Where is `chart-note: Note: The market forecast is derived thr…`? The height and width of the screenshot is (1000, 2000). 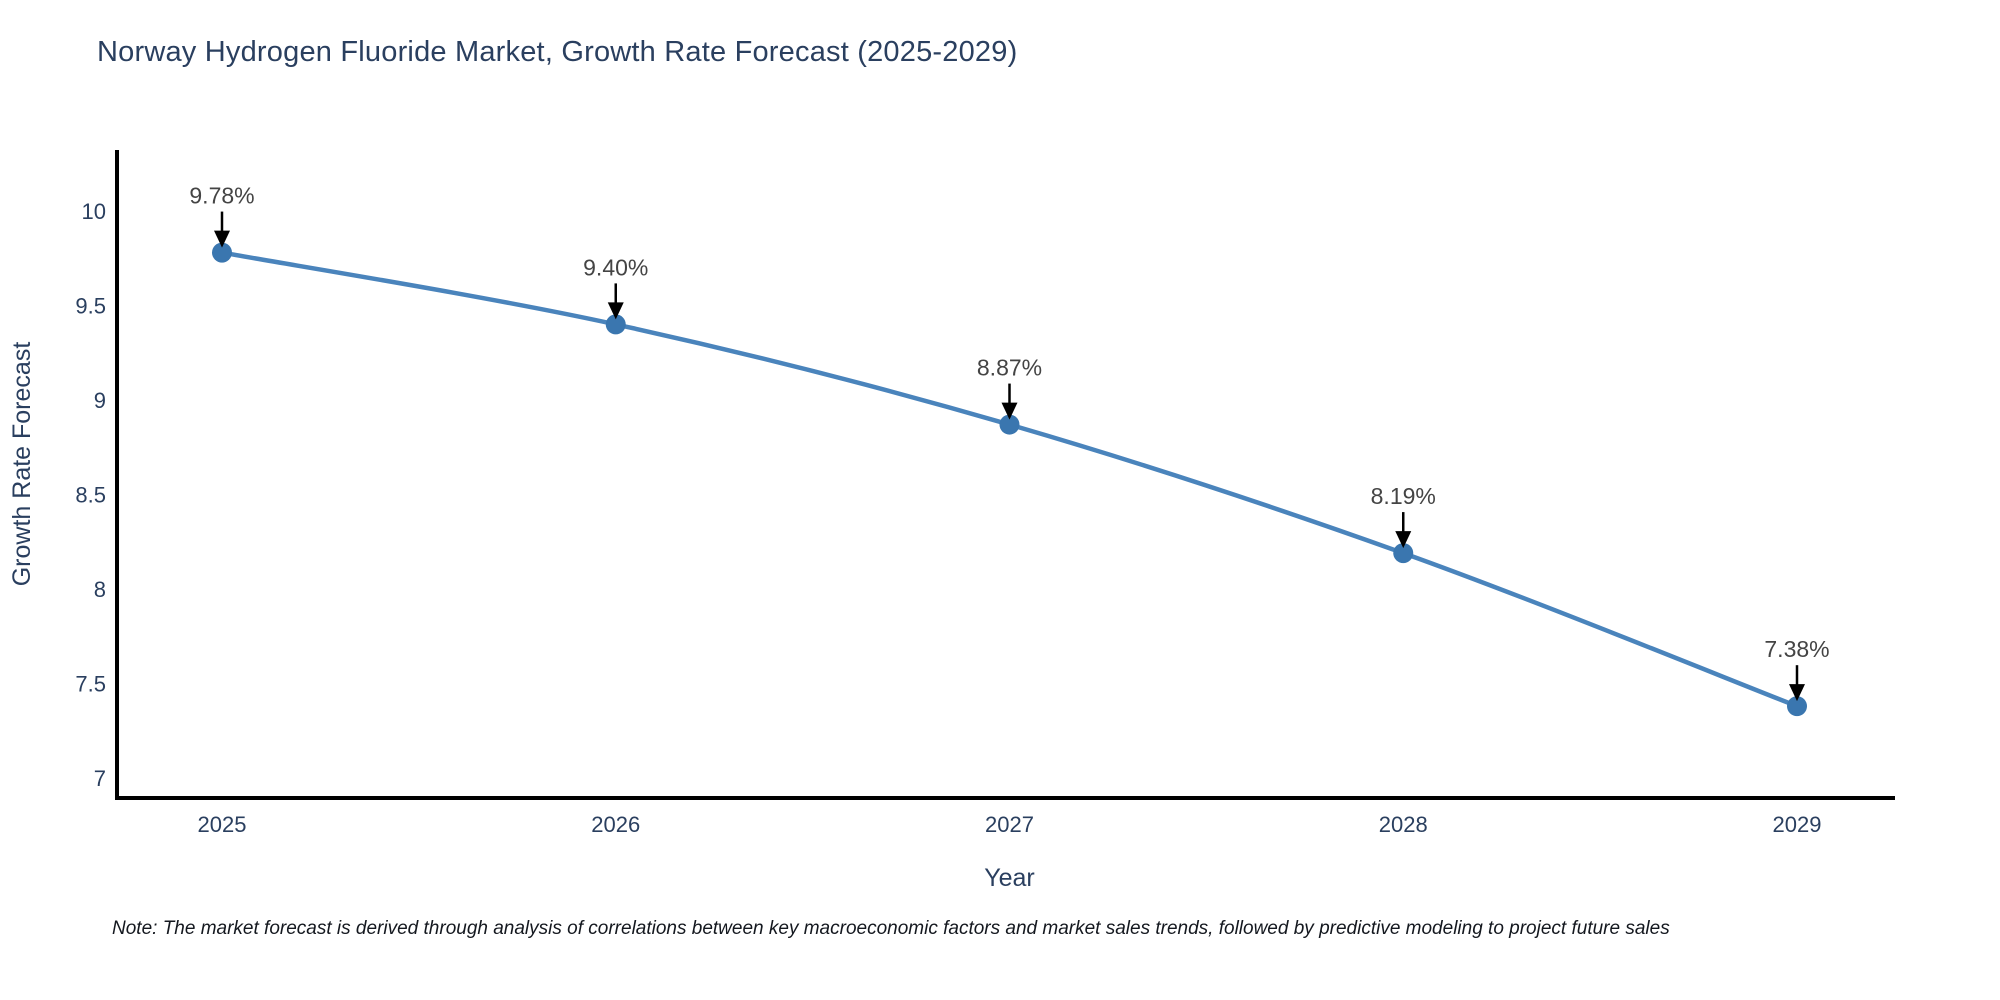 chart-note: Note: The market forecast is derived thr… is located at coordinates (891, 928).